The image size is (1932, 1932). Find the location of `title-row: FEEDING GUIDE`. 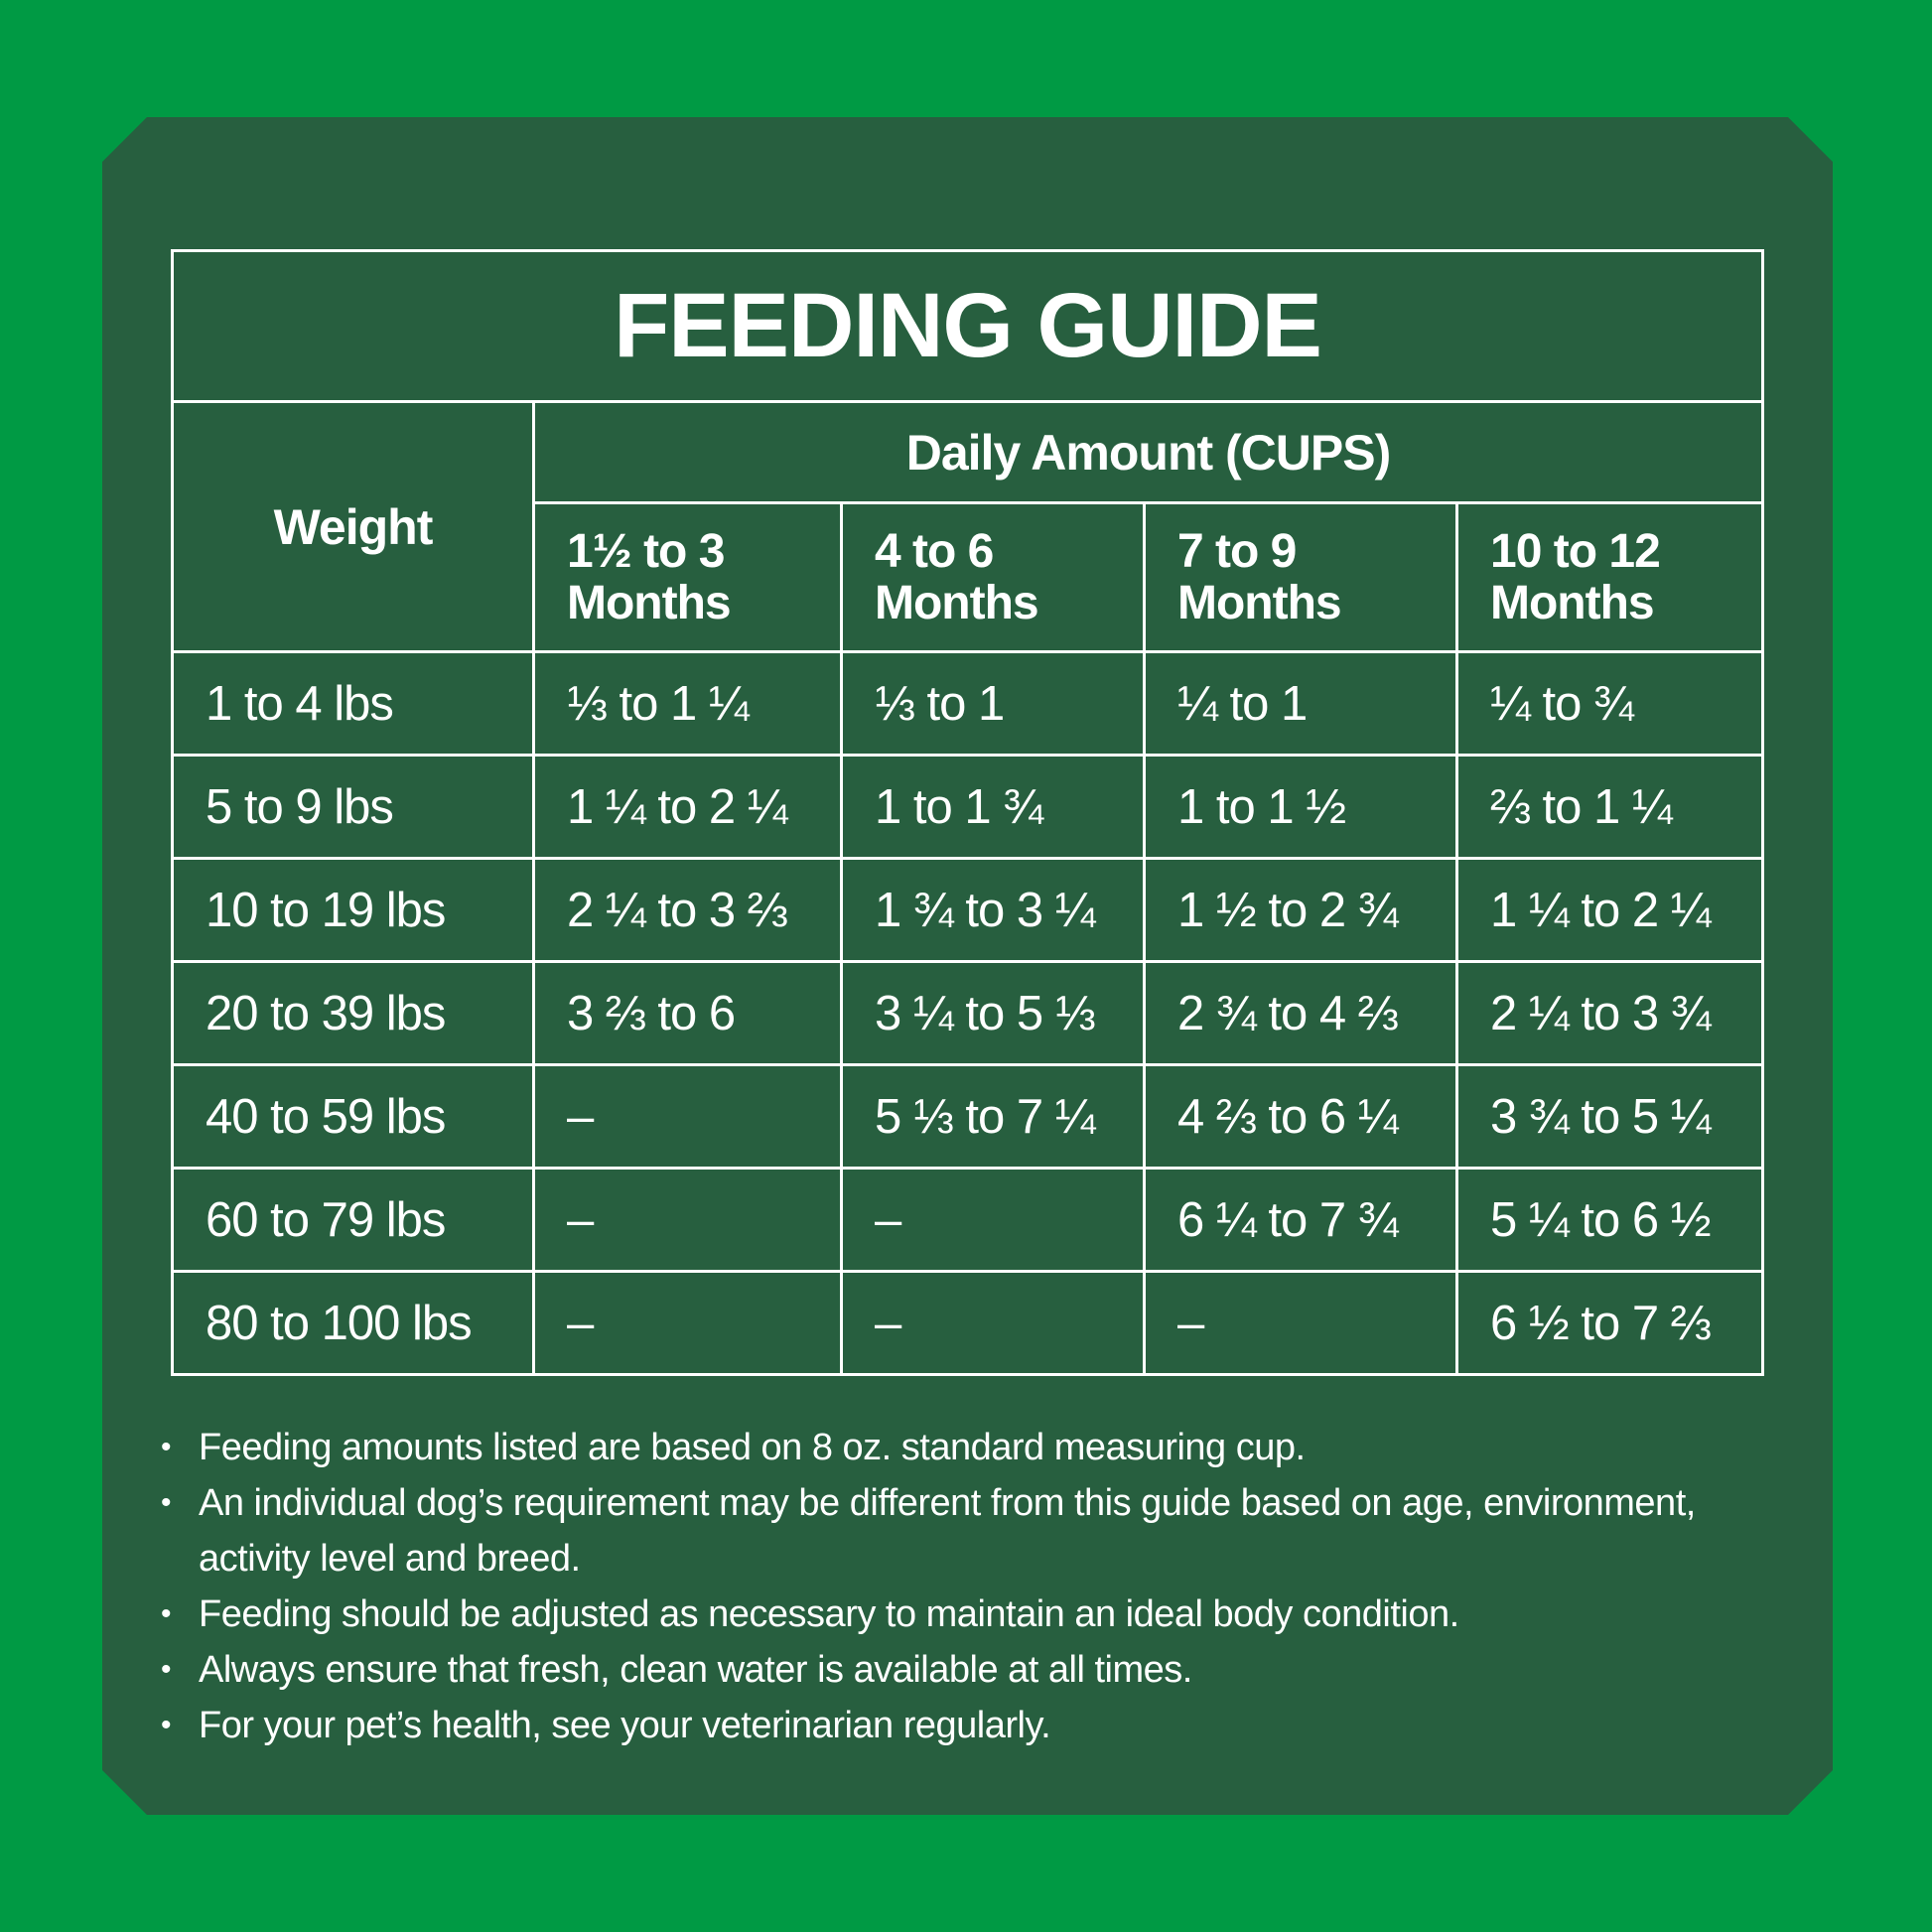

title-row: FEEDING GUIDE is located at coordinates (967, 326).